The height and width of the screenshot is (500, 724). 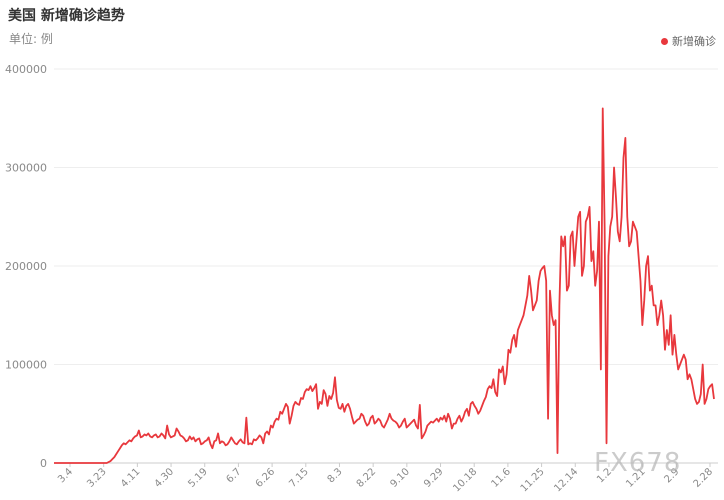 What do you see at coordinates (131, 478) in the screenshot?
I see `x-tick-label: 4.11` at bounding box center [131, 478].